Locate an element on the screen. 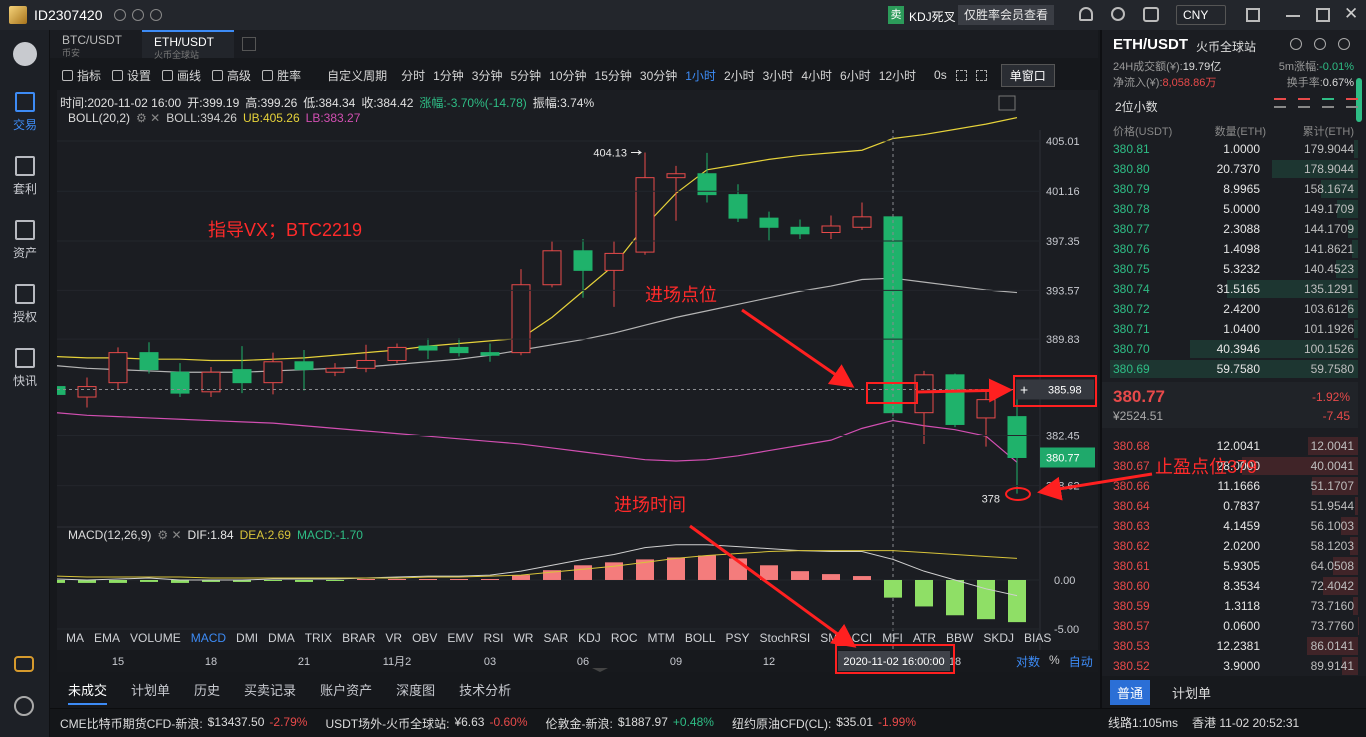 The height and width of the screenshot is (737, 1366). indicator-button: TRIX is located at coordinates (318, 638).